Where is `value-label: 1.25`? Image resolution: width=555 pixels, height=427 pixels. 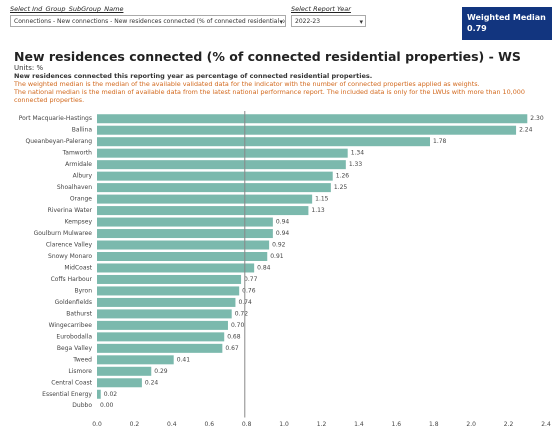
value-label: 1.25 is located at coordinates (341, 187).